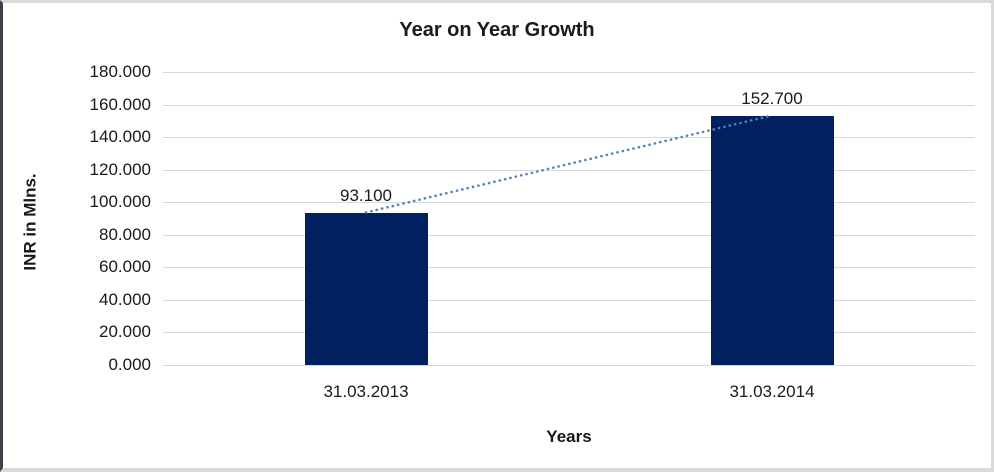  Describe the element at coordinates (366, 289) in the screenshot. I see `bar-31.03.2013` at that location.